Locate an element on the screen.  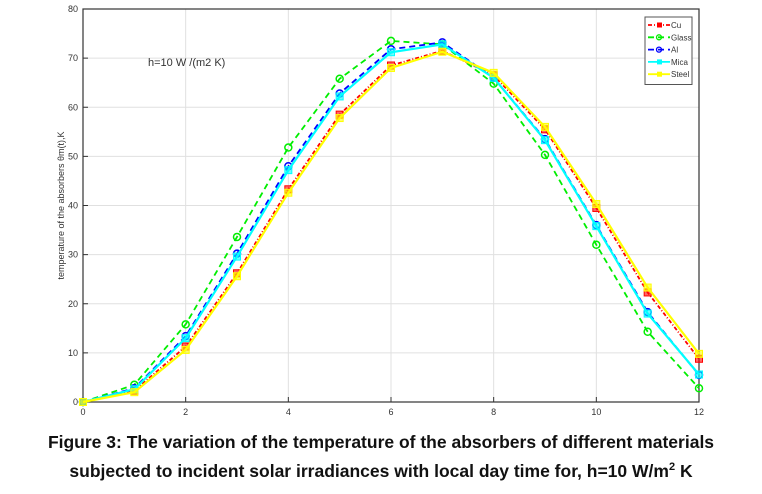
y-tick-label: 80 is located at coordinates (73, 9).